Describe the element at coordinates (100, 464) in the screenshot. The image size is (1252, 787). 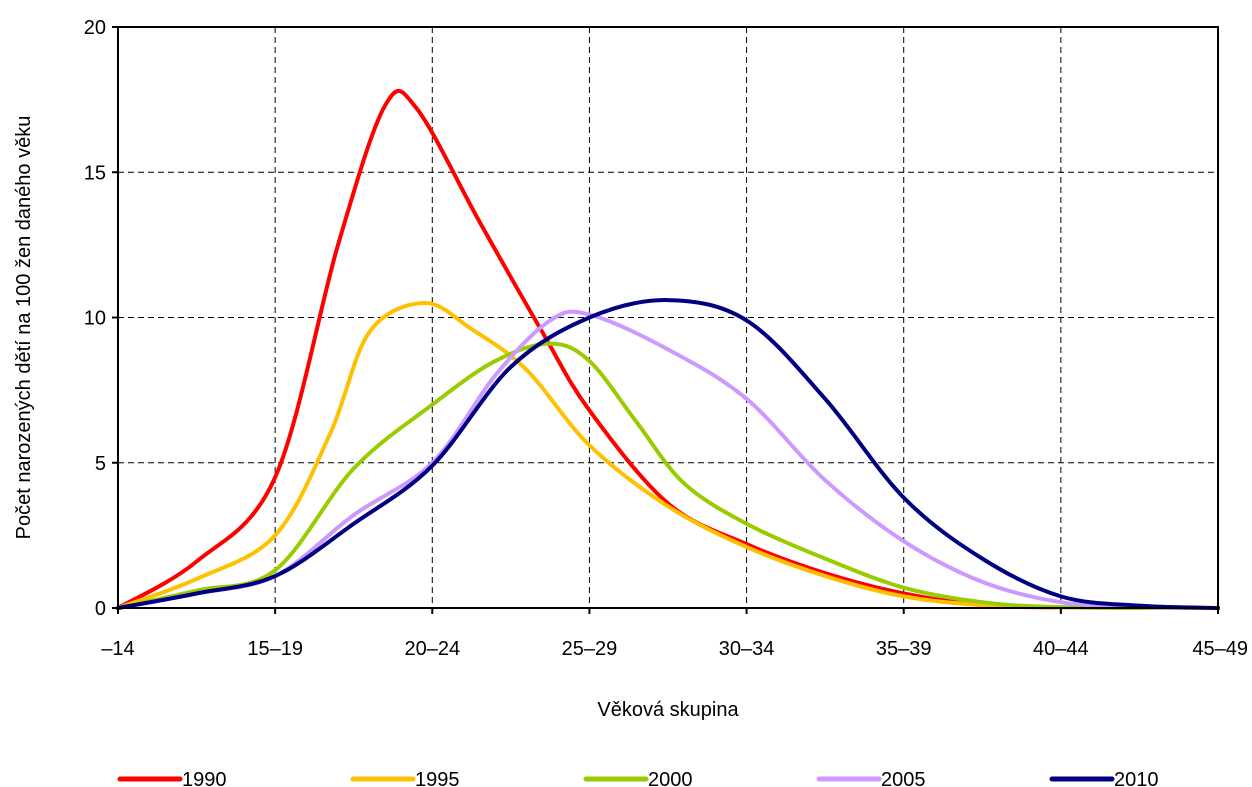
I see `y-tick-label: 5` at that location.